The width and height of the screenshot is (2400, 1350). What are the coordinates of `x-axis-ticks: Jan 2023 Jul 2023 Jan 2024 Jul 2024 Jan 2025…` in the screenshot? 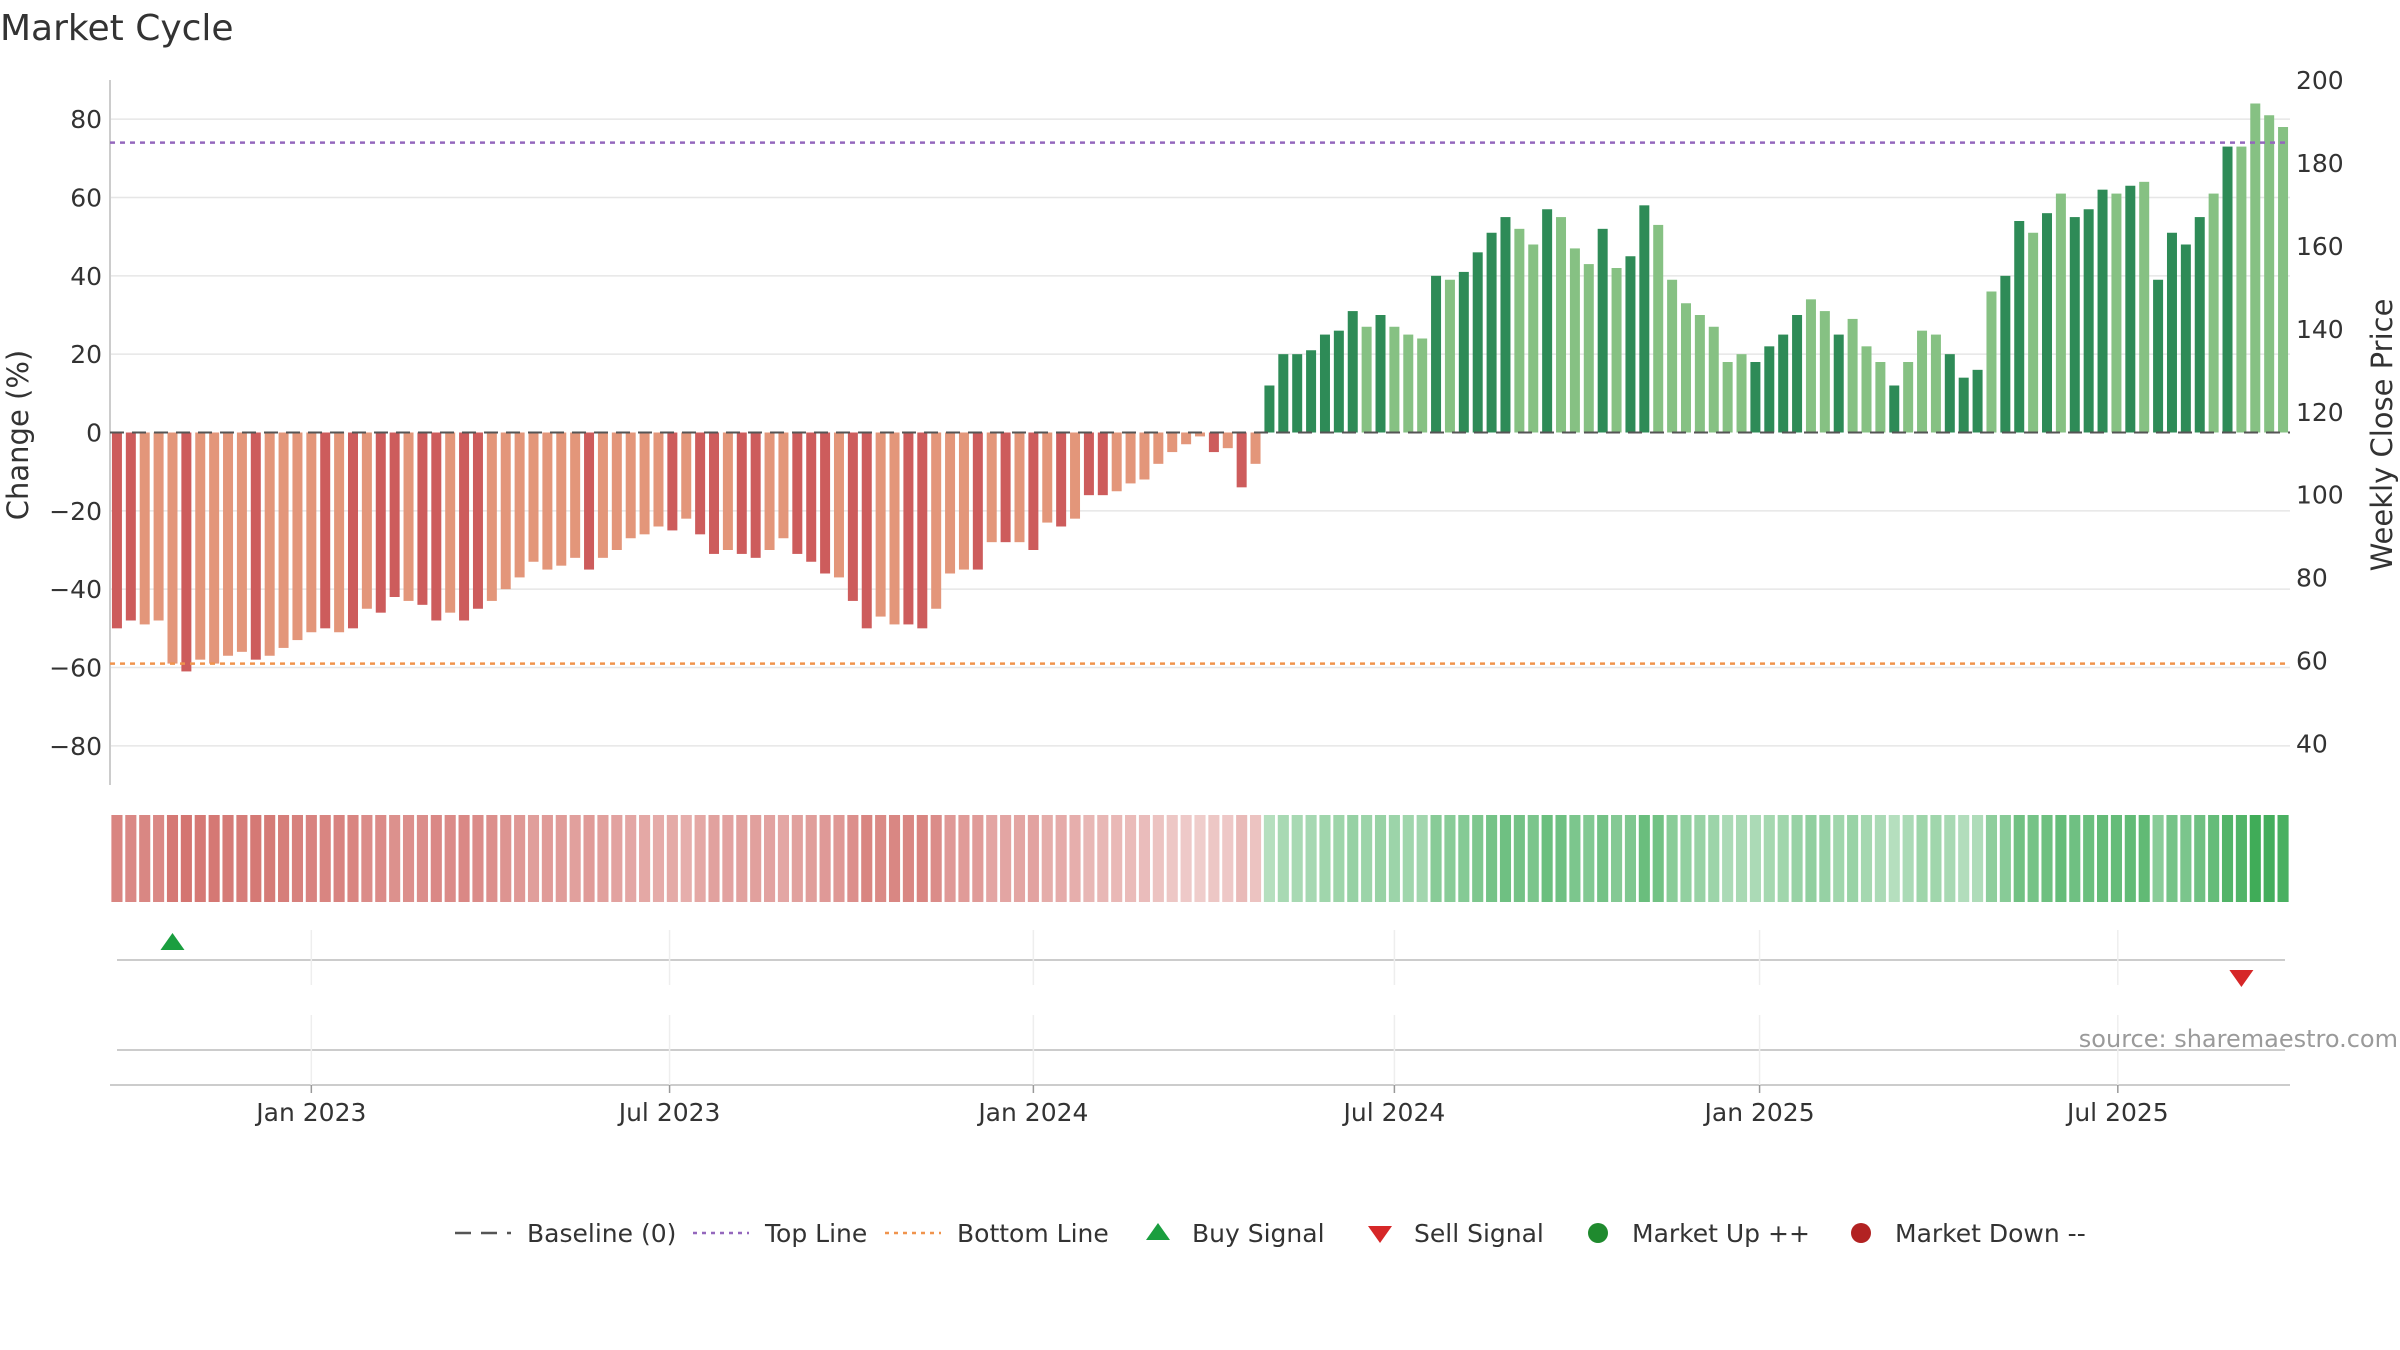 It's located at (1211, 1106).